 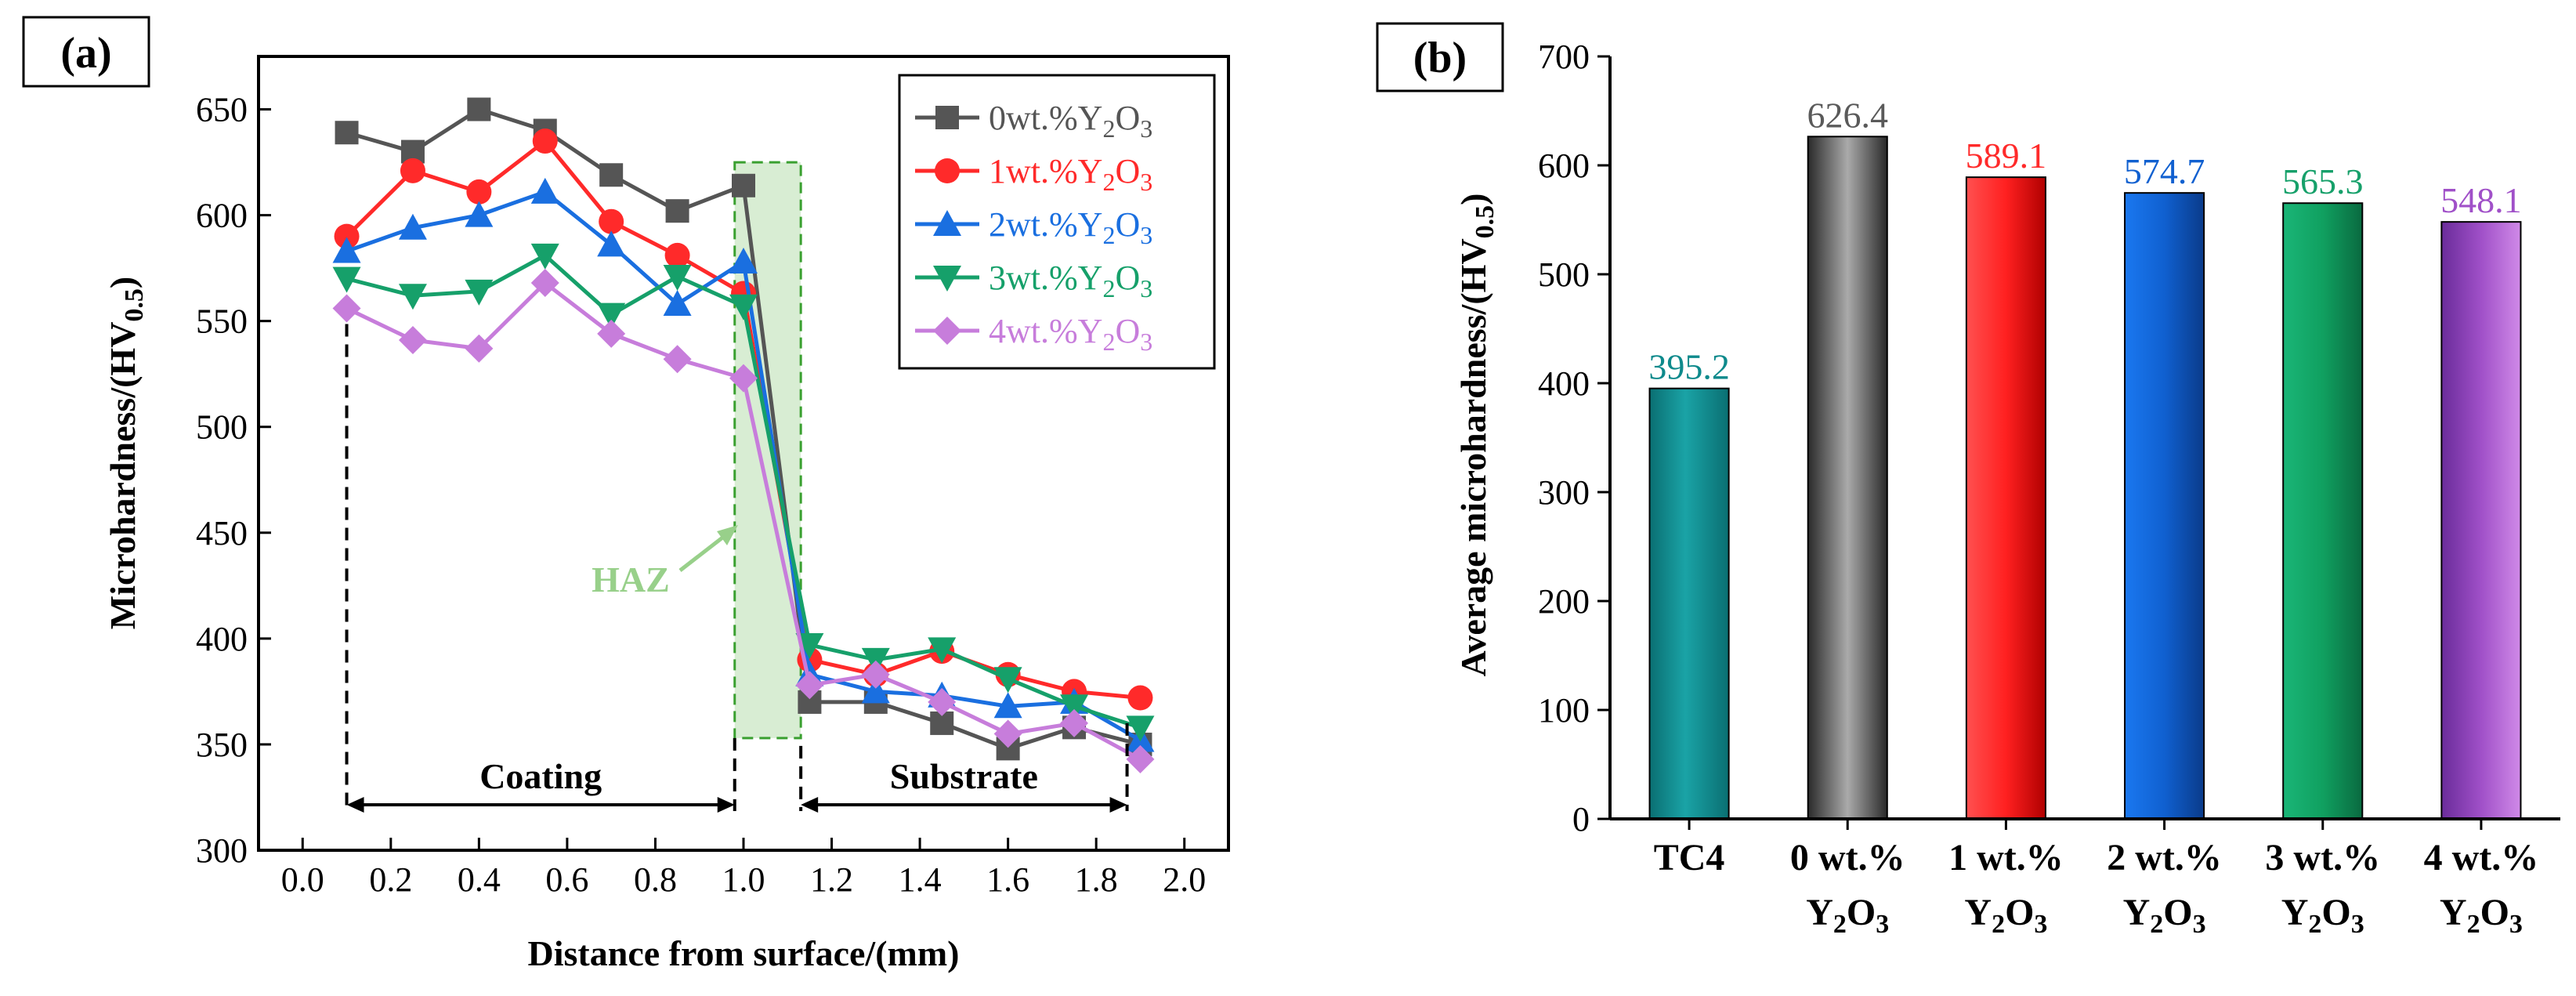 I want to click on x-tick-label-a: 0.8, so click(x=655, y=880).